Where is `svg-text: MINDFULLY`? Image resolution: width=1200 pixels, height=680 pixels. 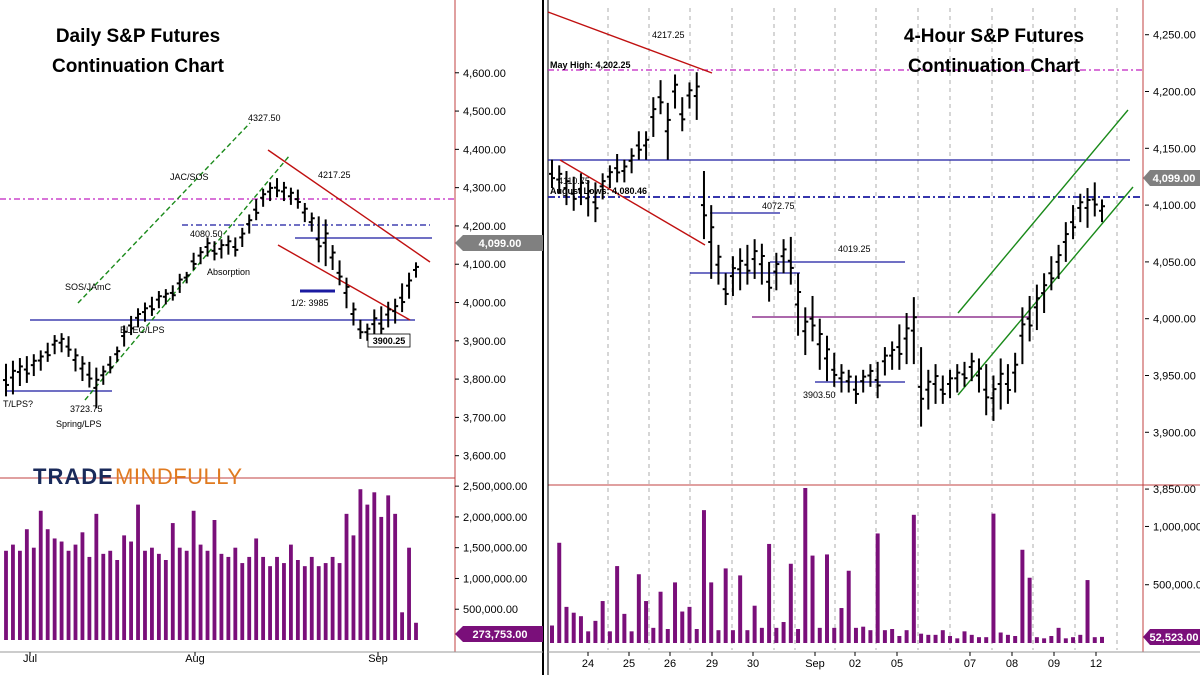 svg-text: MINDFULLY is located at coordinates (179, 476).